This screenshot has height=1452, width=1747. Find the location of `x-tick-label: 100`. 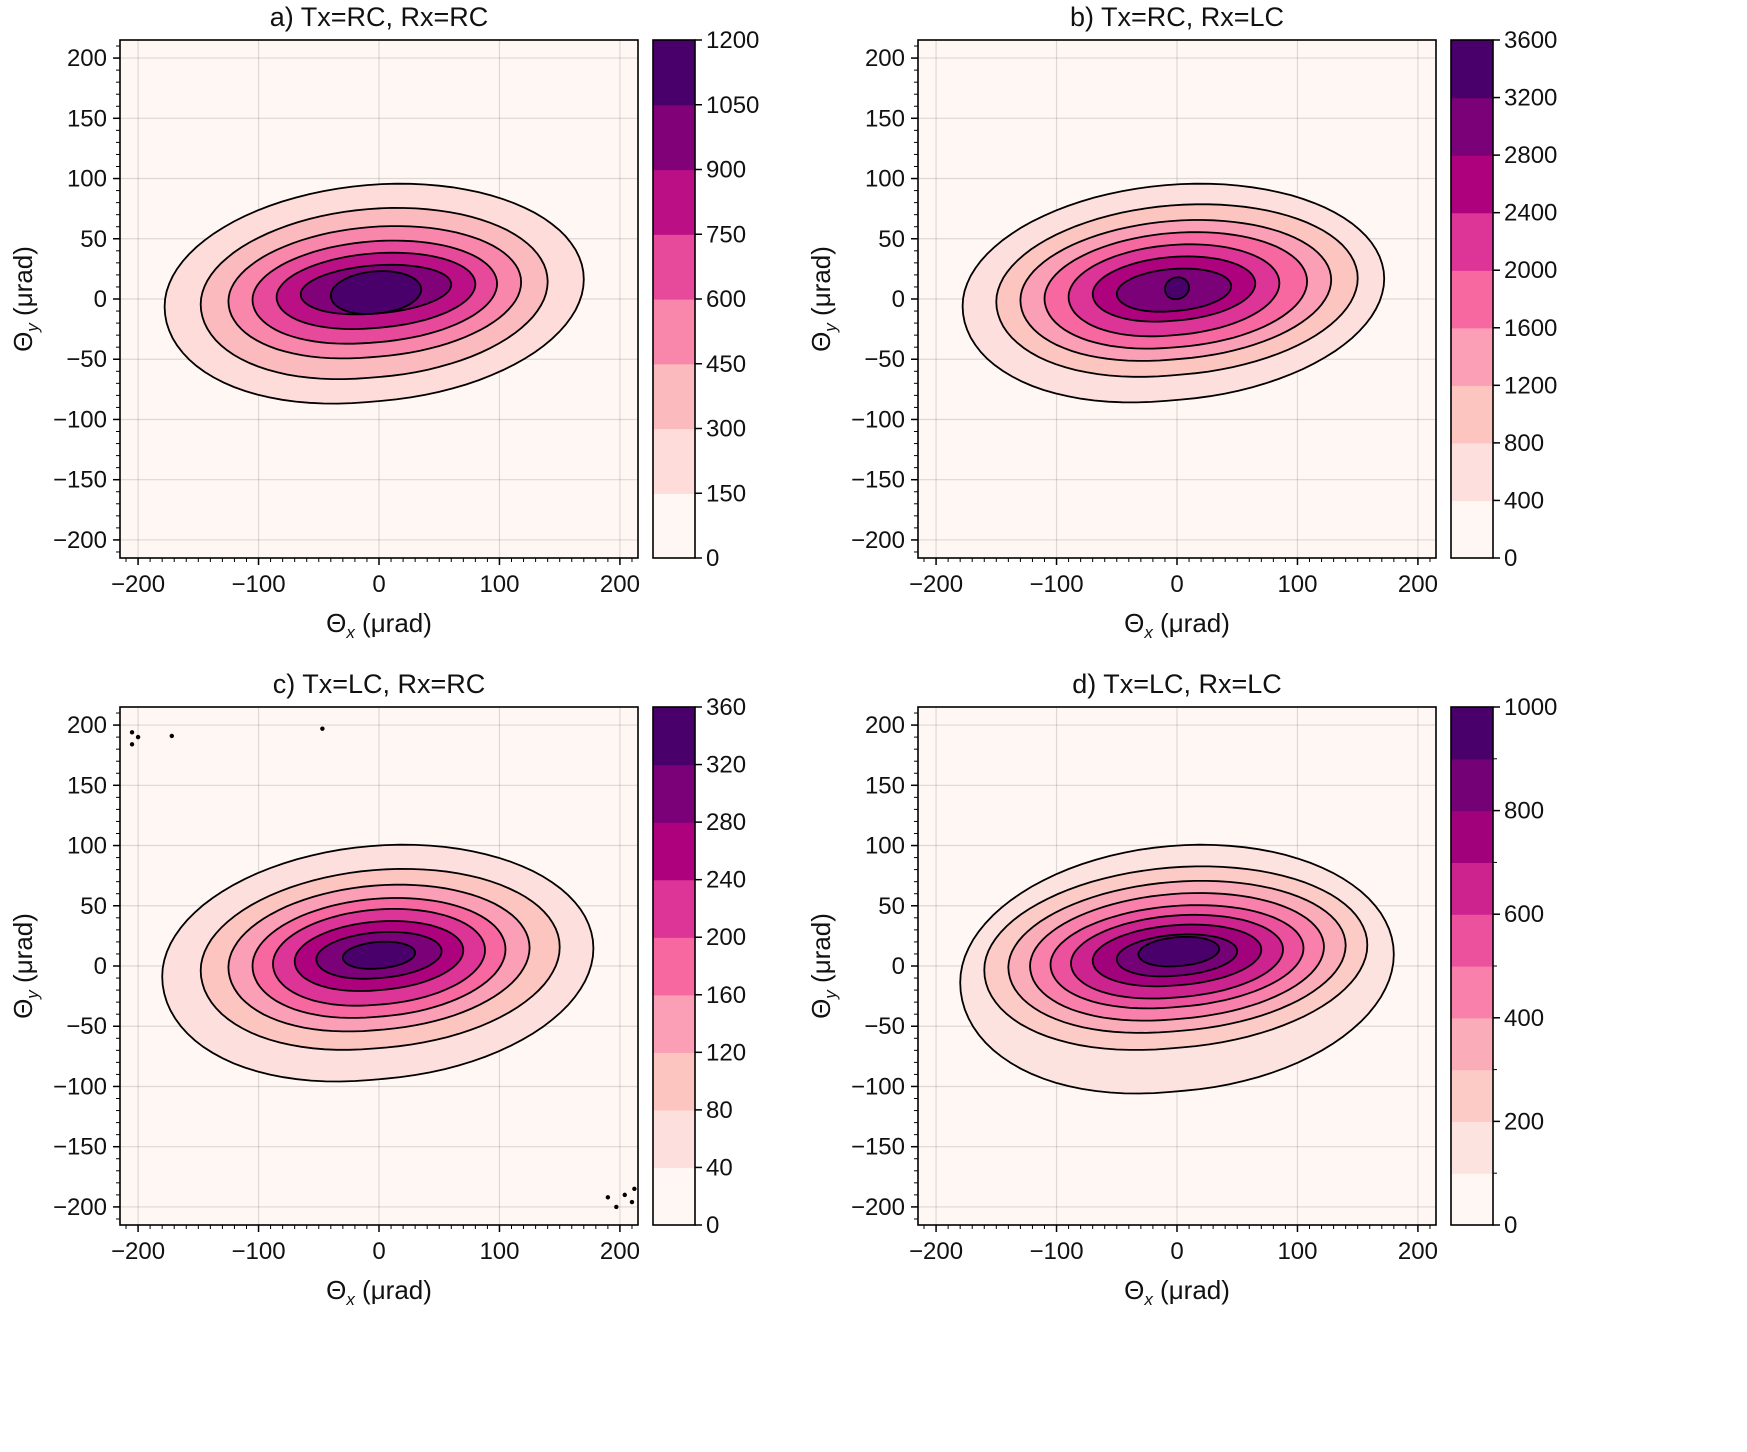

x-tick-label: 100 is located at coordinates (499, 584).